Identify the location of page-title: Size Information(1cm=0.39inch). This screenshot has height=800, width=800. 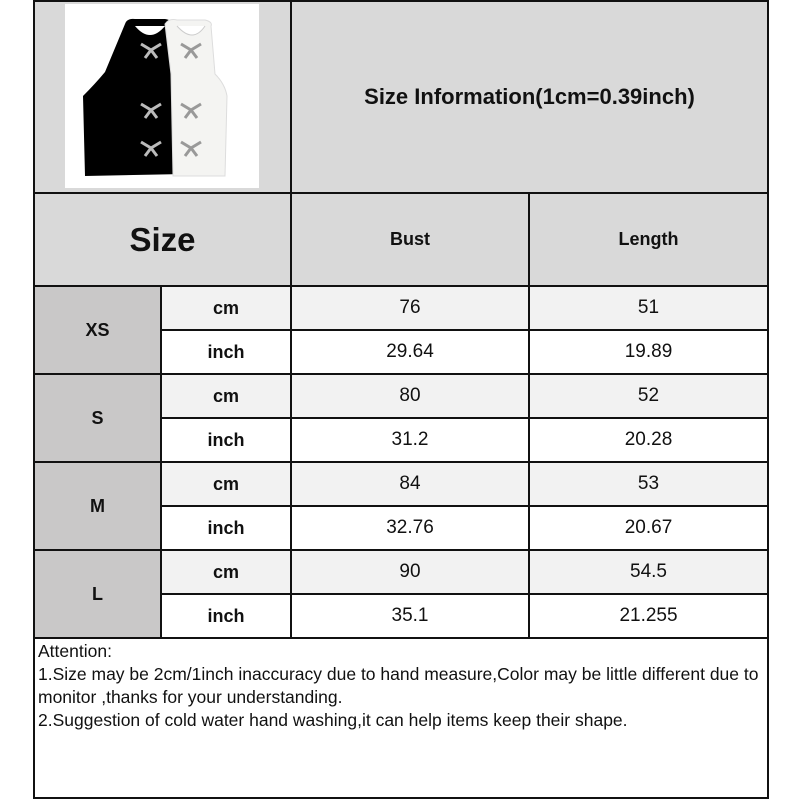
(529, 97).